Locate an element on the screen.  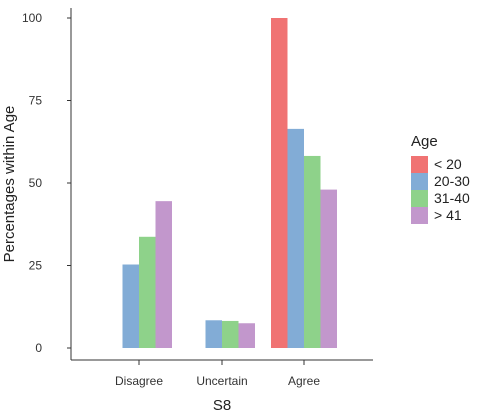
y-tick-label: 25 is located at coordinates (36, 266).